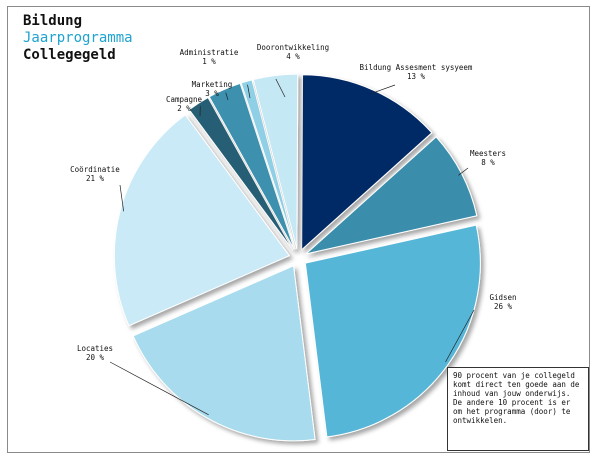  I want to click on slice-label-0: Bildung Assesment sysyeem 13 %, so click(416, 72).